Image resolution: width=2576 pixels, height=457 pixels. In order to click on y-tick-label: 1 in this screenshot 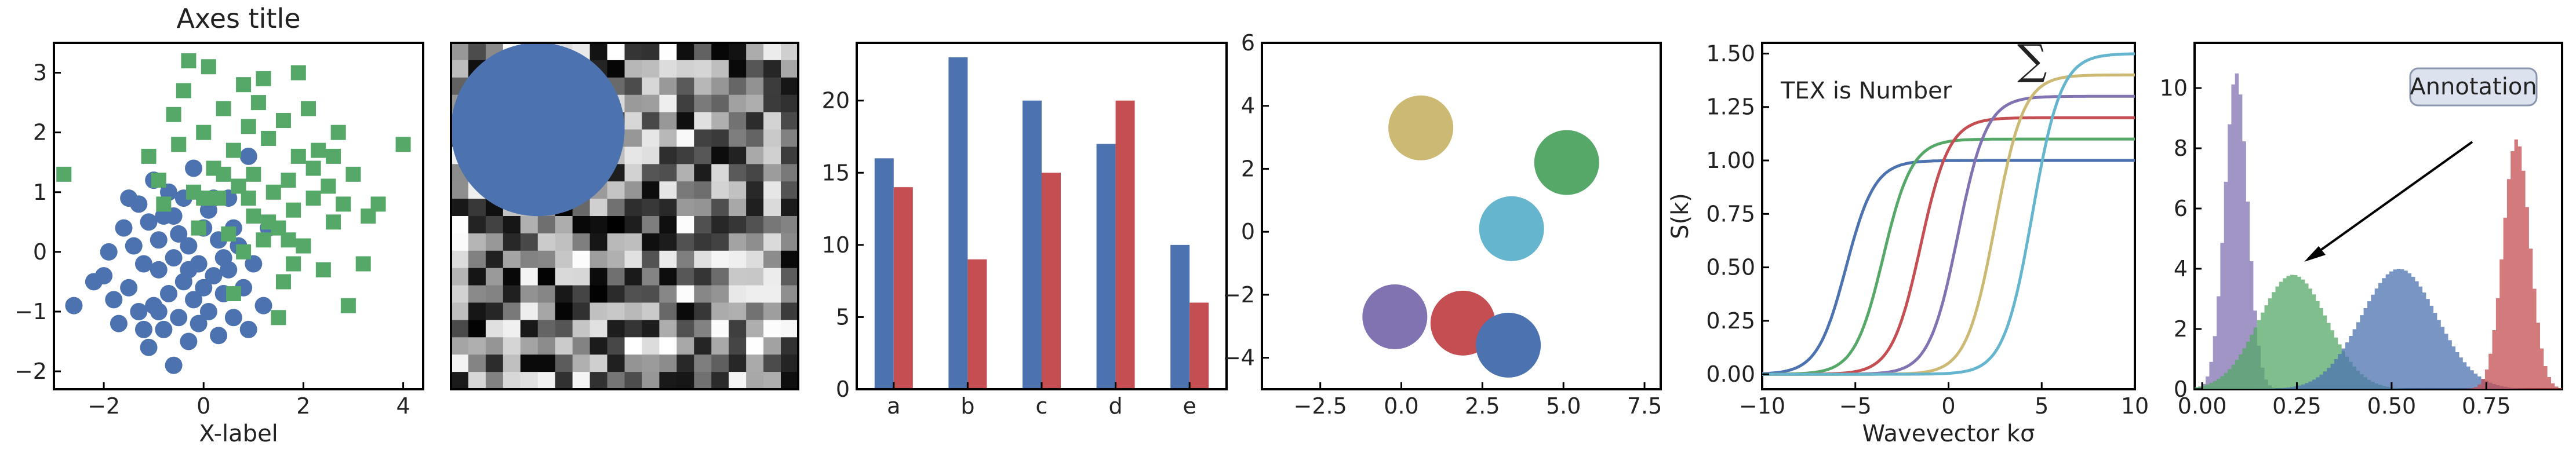, I will do `click(40, 192)`.